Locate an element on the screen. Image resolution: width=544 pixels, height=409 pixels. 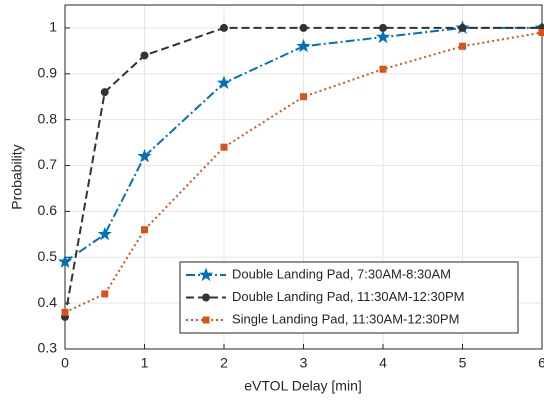
y-tick-label: 1 is located at coordinates (53, 27).